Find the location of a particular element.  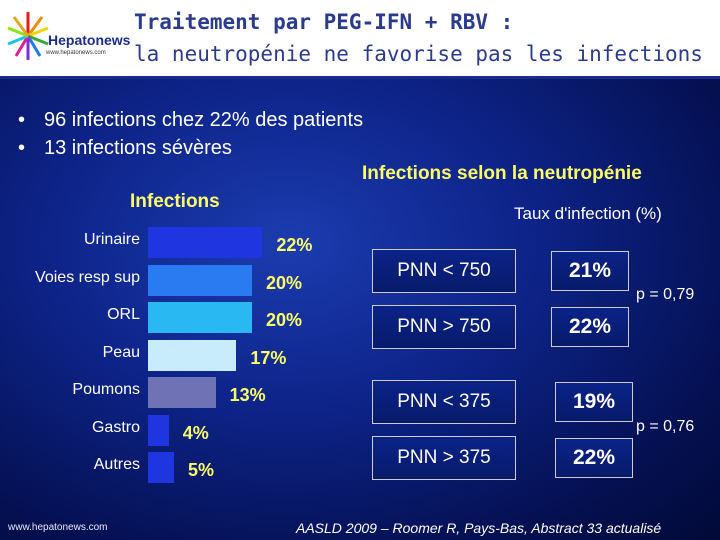

slide-title-line-1: Traitement par PEG-IFN + RBV : is located at coordinates (324, 22).